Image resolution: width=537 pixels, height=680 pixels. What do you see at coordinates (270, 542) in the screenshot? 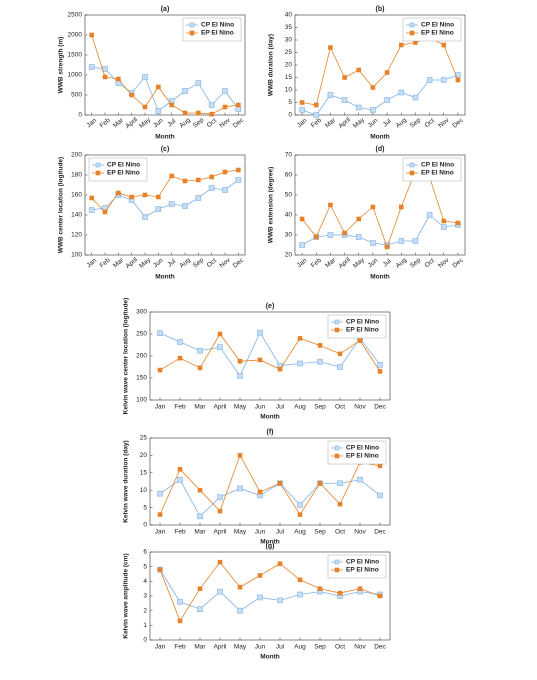
I see `x-axis-label: Month` at bounding box center [270, 542].